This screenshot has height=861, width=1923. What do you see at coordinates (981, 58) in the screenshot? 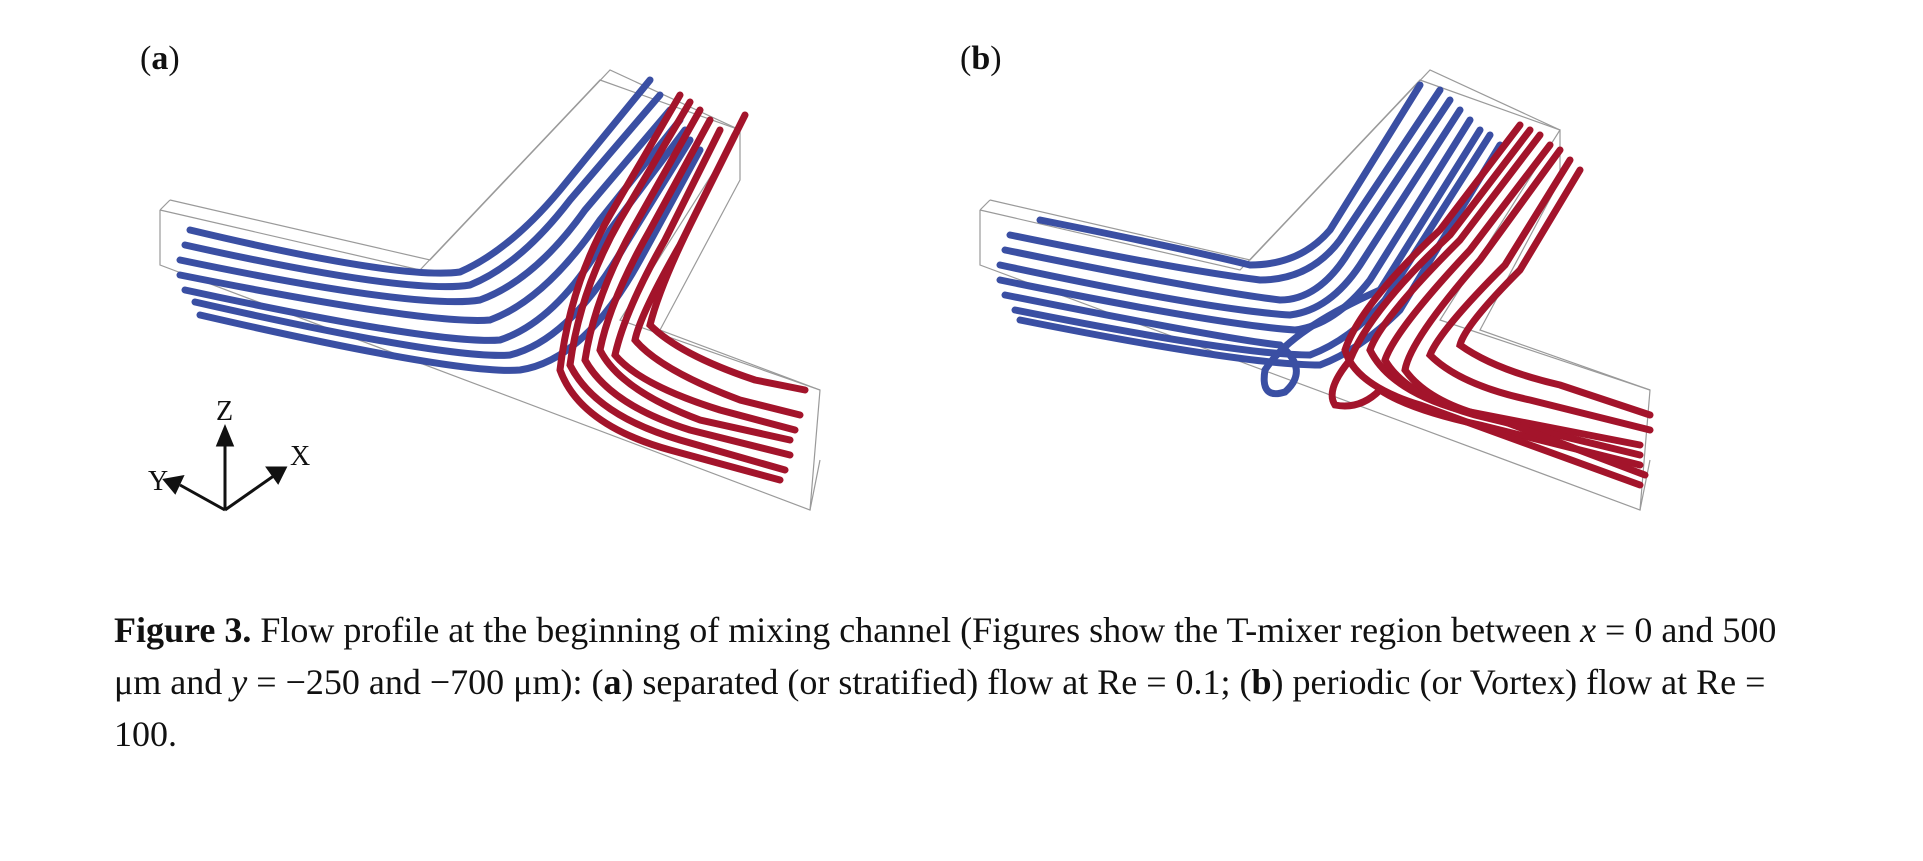
I see `panel-label-b: (b)` at bounding box center [981, 58].